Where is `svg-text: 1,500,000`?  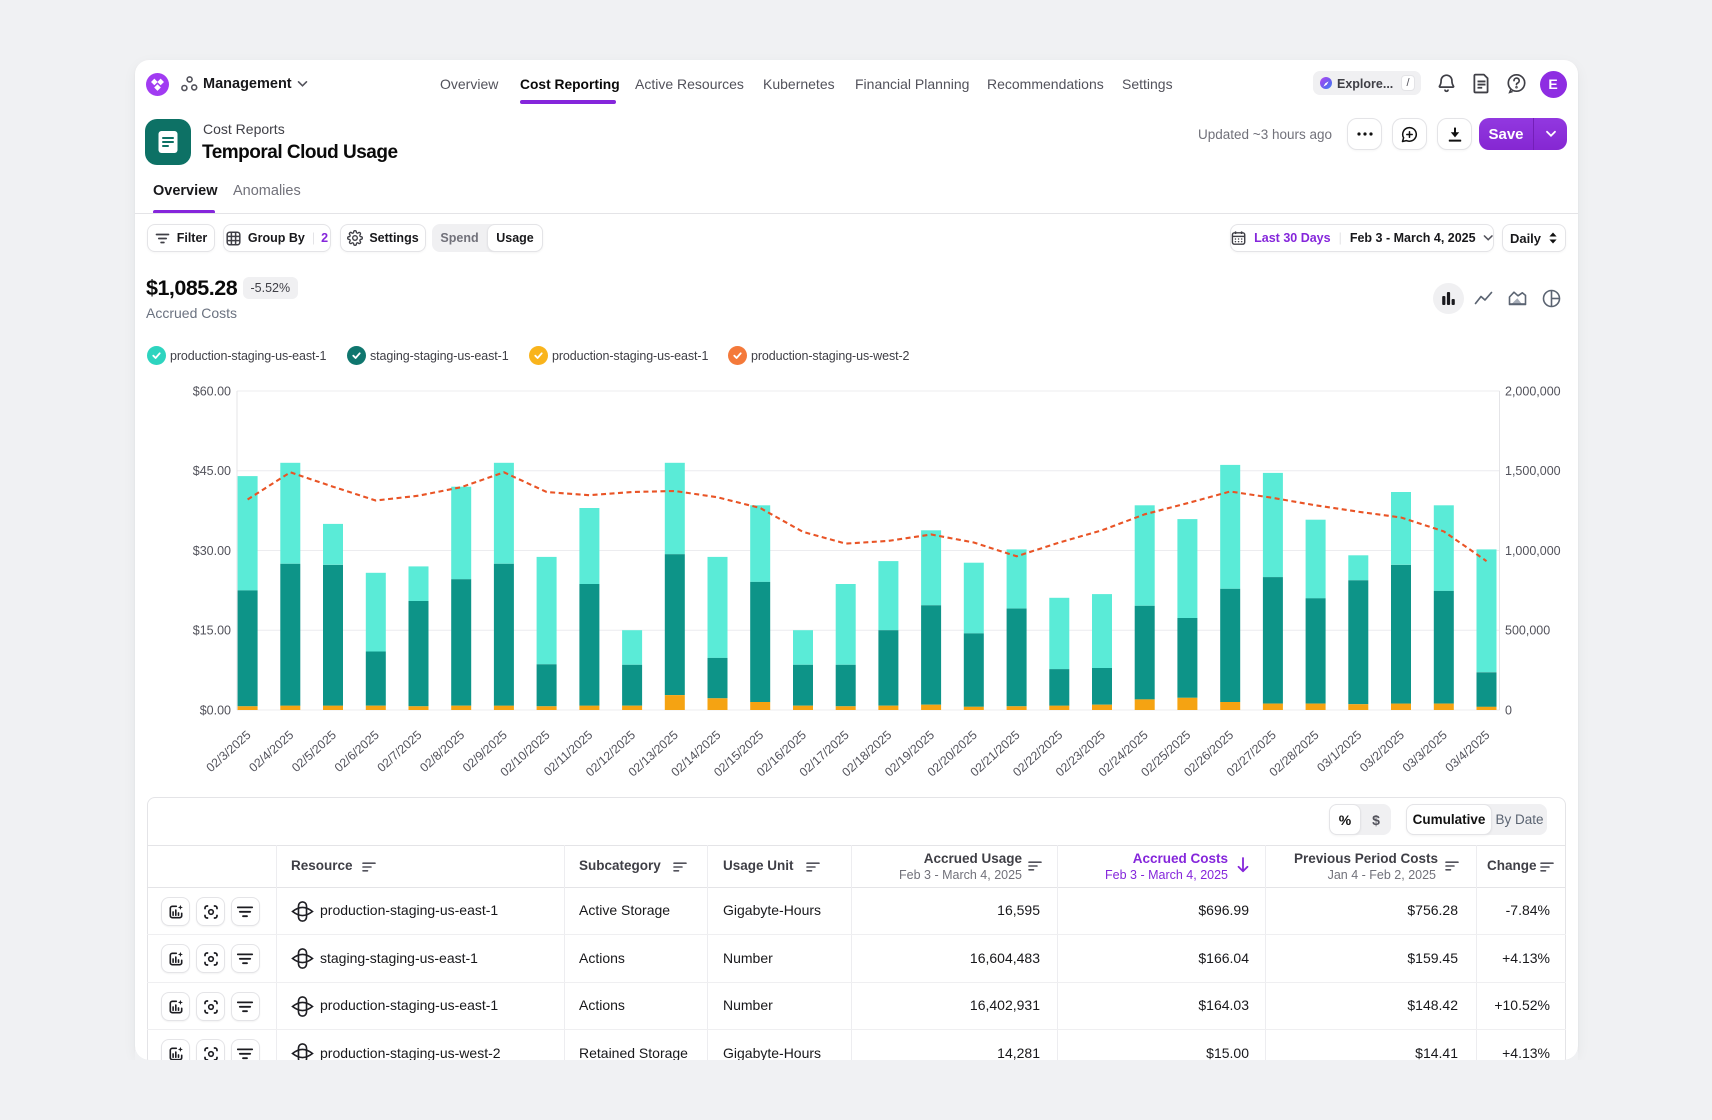 svg-text: 1,500,000 is located at coordinates (1533, 471).